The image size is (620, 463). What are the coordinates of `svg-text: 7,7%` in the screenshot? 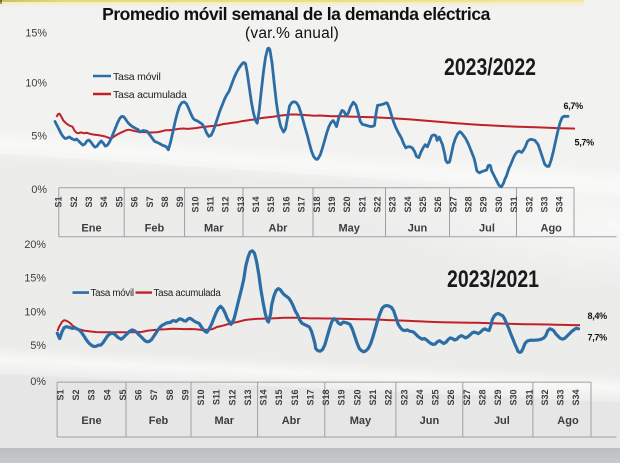 It's located at (598, 338).